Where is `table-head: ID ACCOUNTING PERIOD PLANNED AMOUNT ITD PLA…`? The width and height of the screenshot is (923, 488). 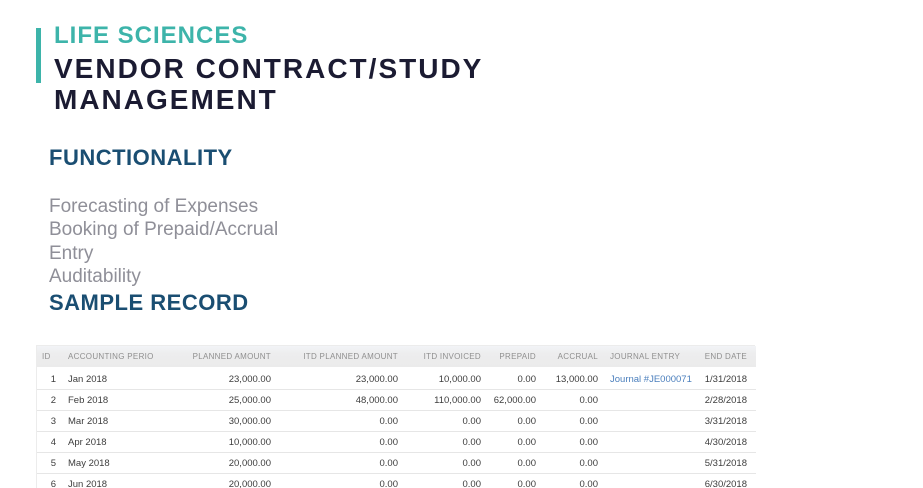
table-head: ID ACCOUNTING PERIOD PLANNED AMOUNT ITD PLA… is located at coordinates (396, 357).